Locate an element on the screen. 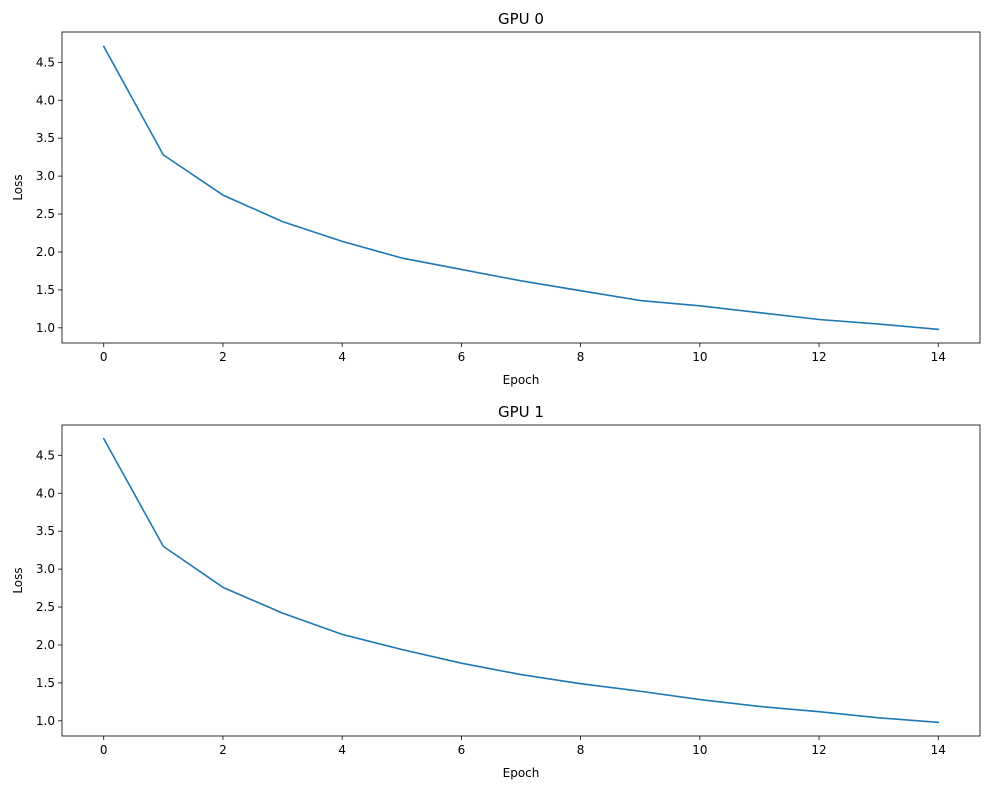 Image resolution: width=989 pixels, height=790 pixels. chart-title: GPU 1 is located at coordinates (521, 412).